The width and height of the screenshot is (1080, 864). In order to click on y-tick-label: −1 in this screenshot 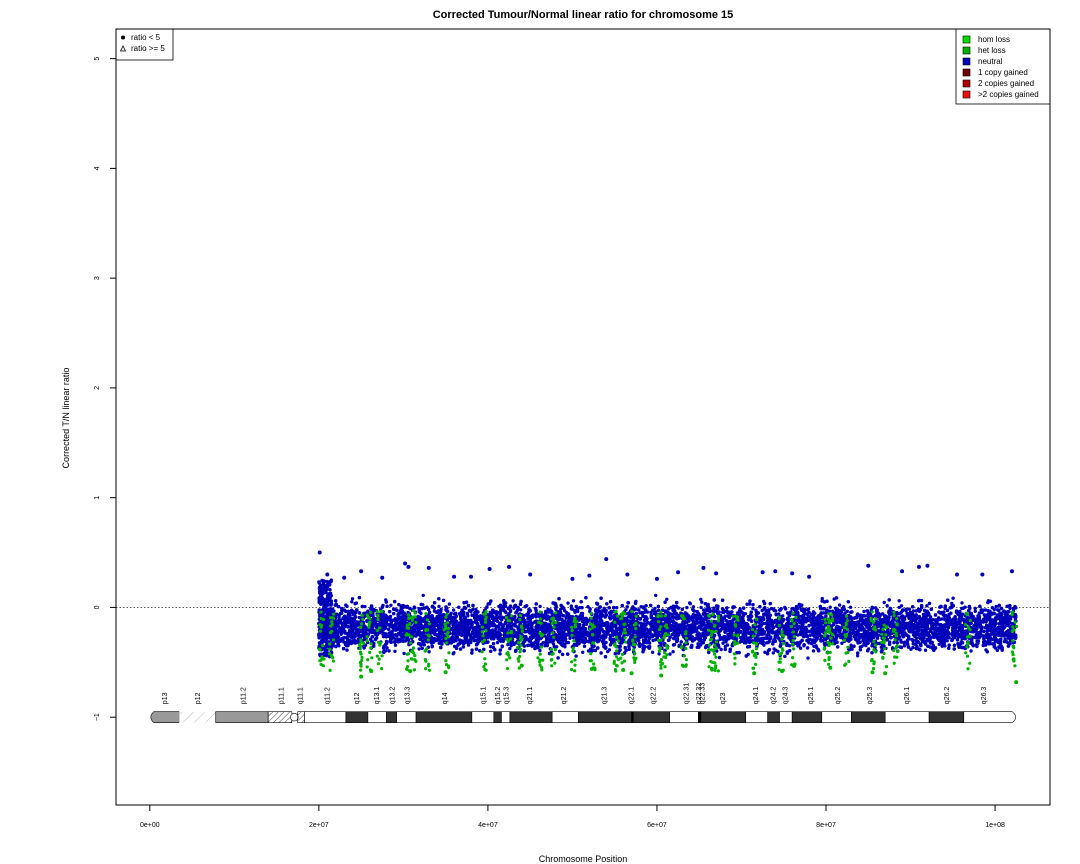, I will do `click(97, 717)`.